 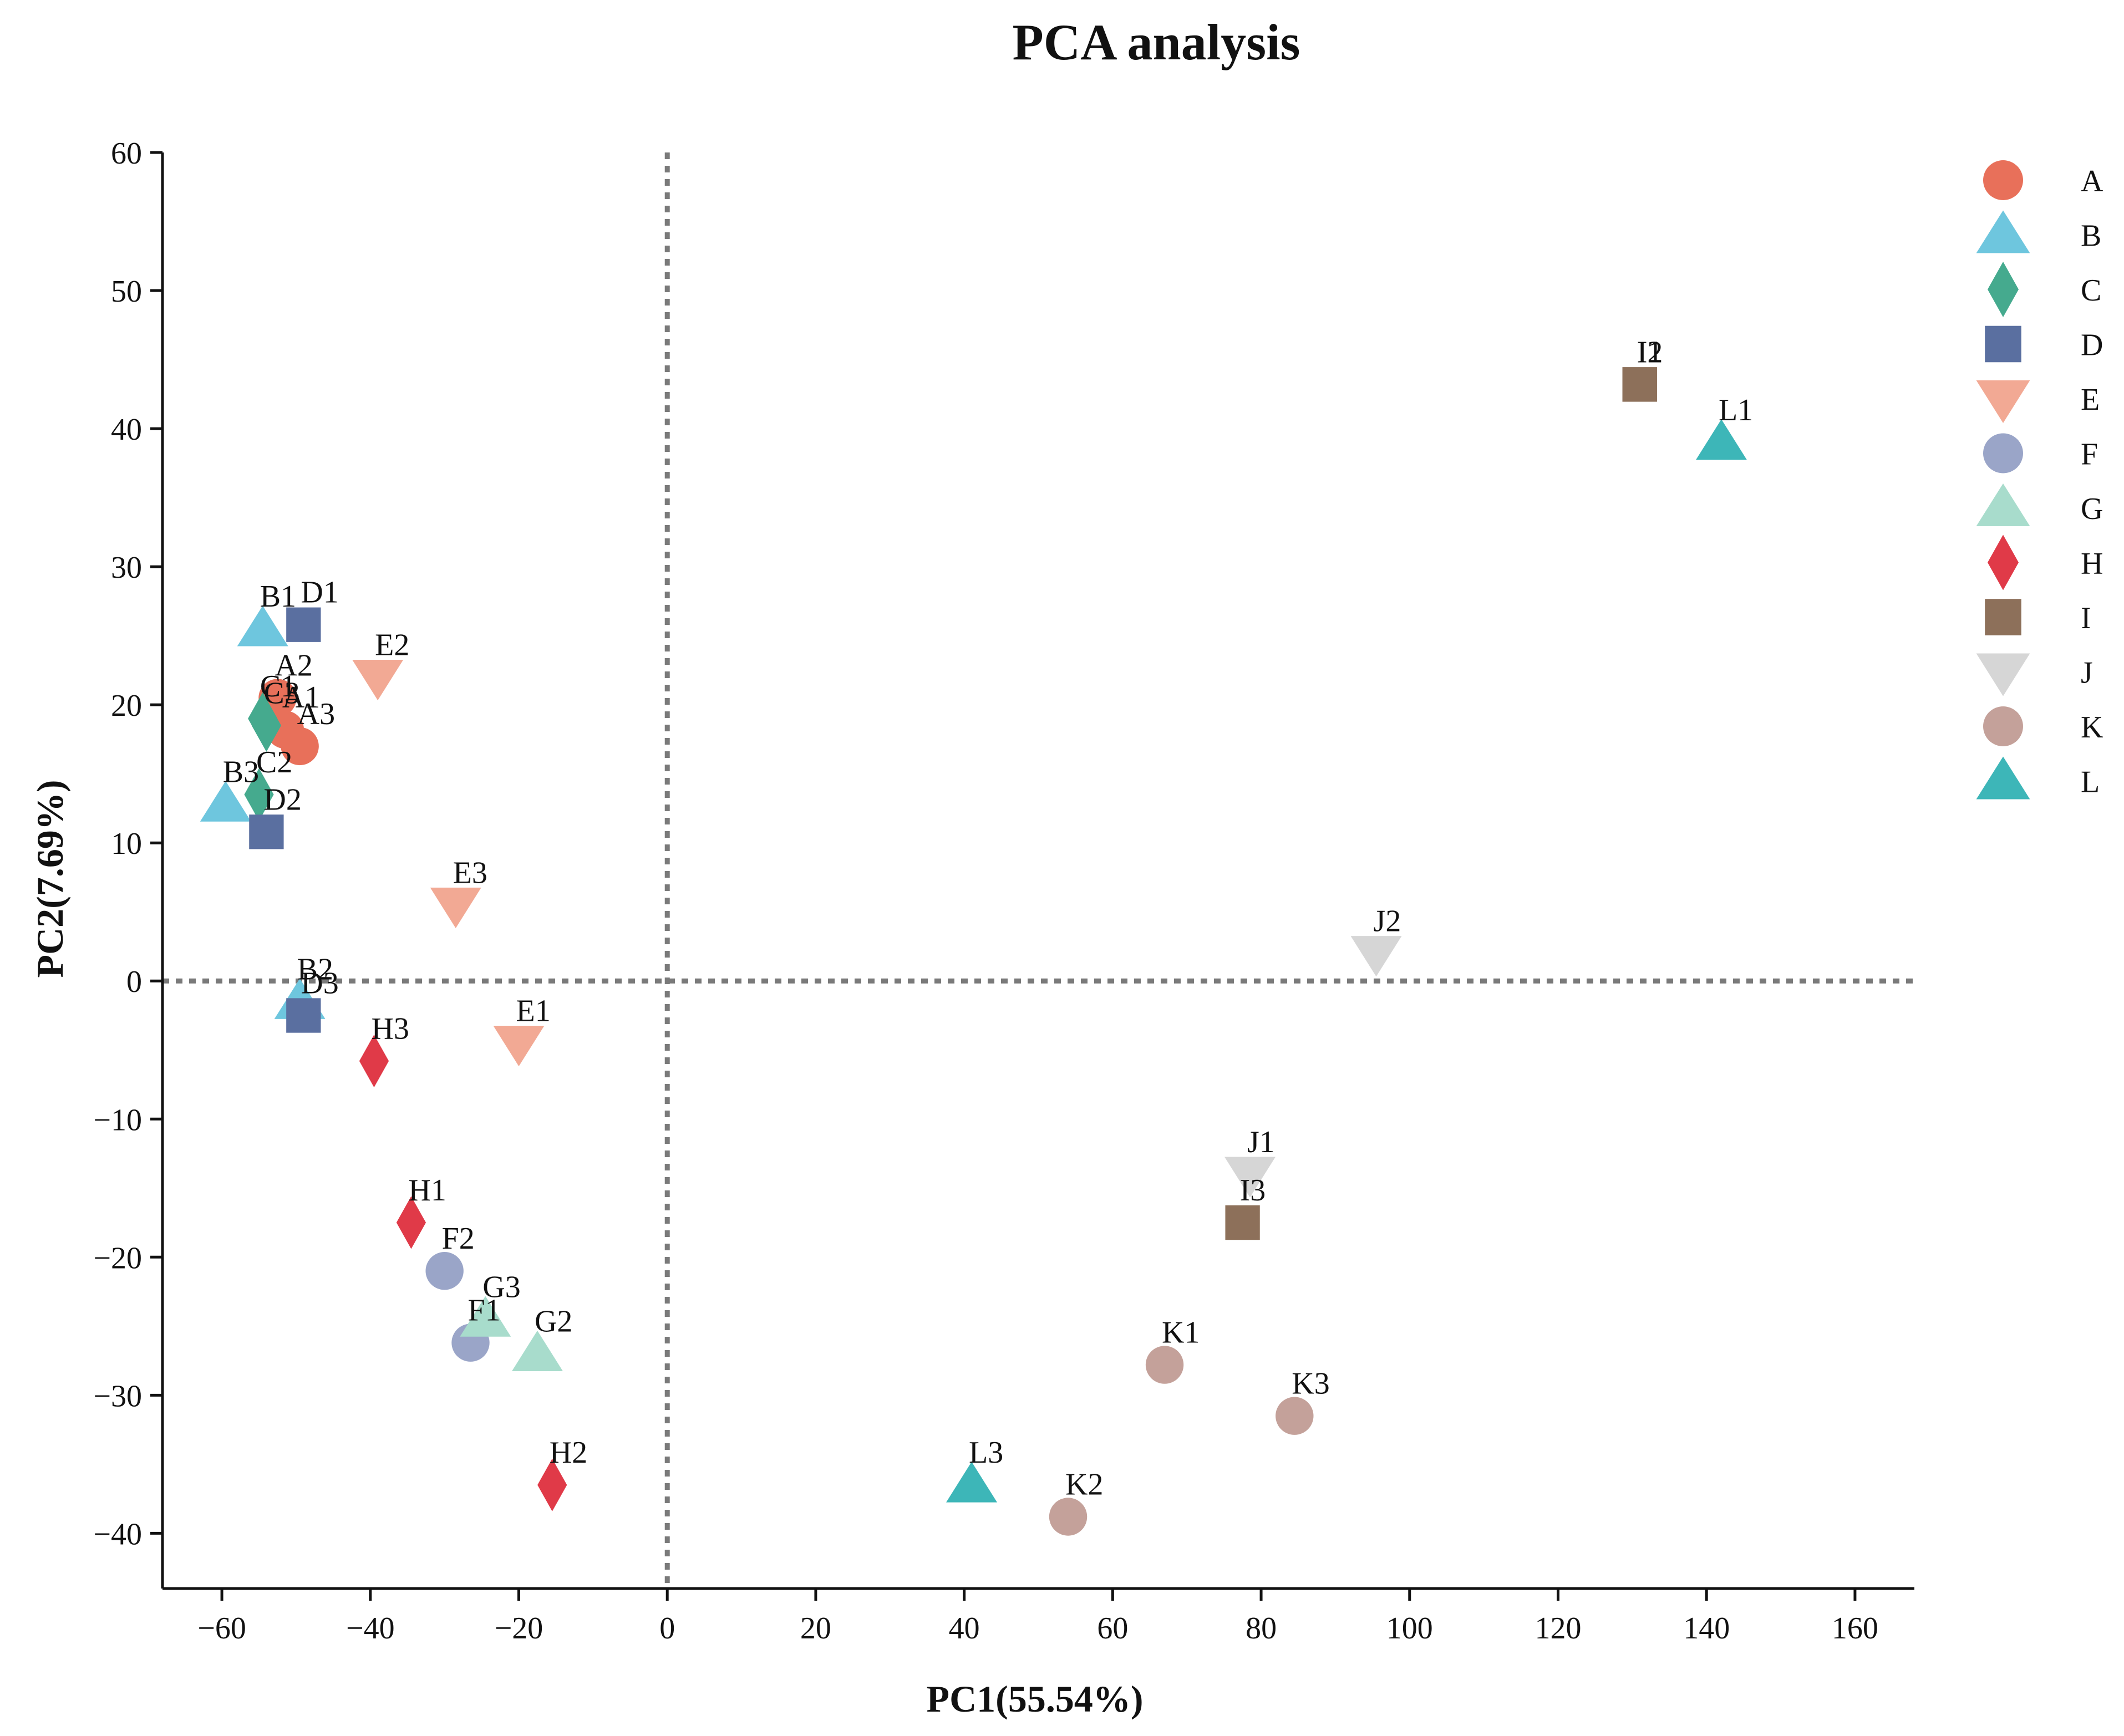 I want to click on point-label-F1: F1, so click(x=485, y=1311).